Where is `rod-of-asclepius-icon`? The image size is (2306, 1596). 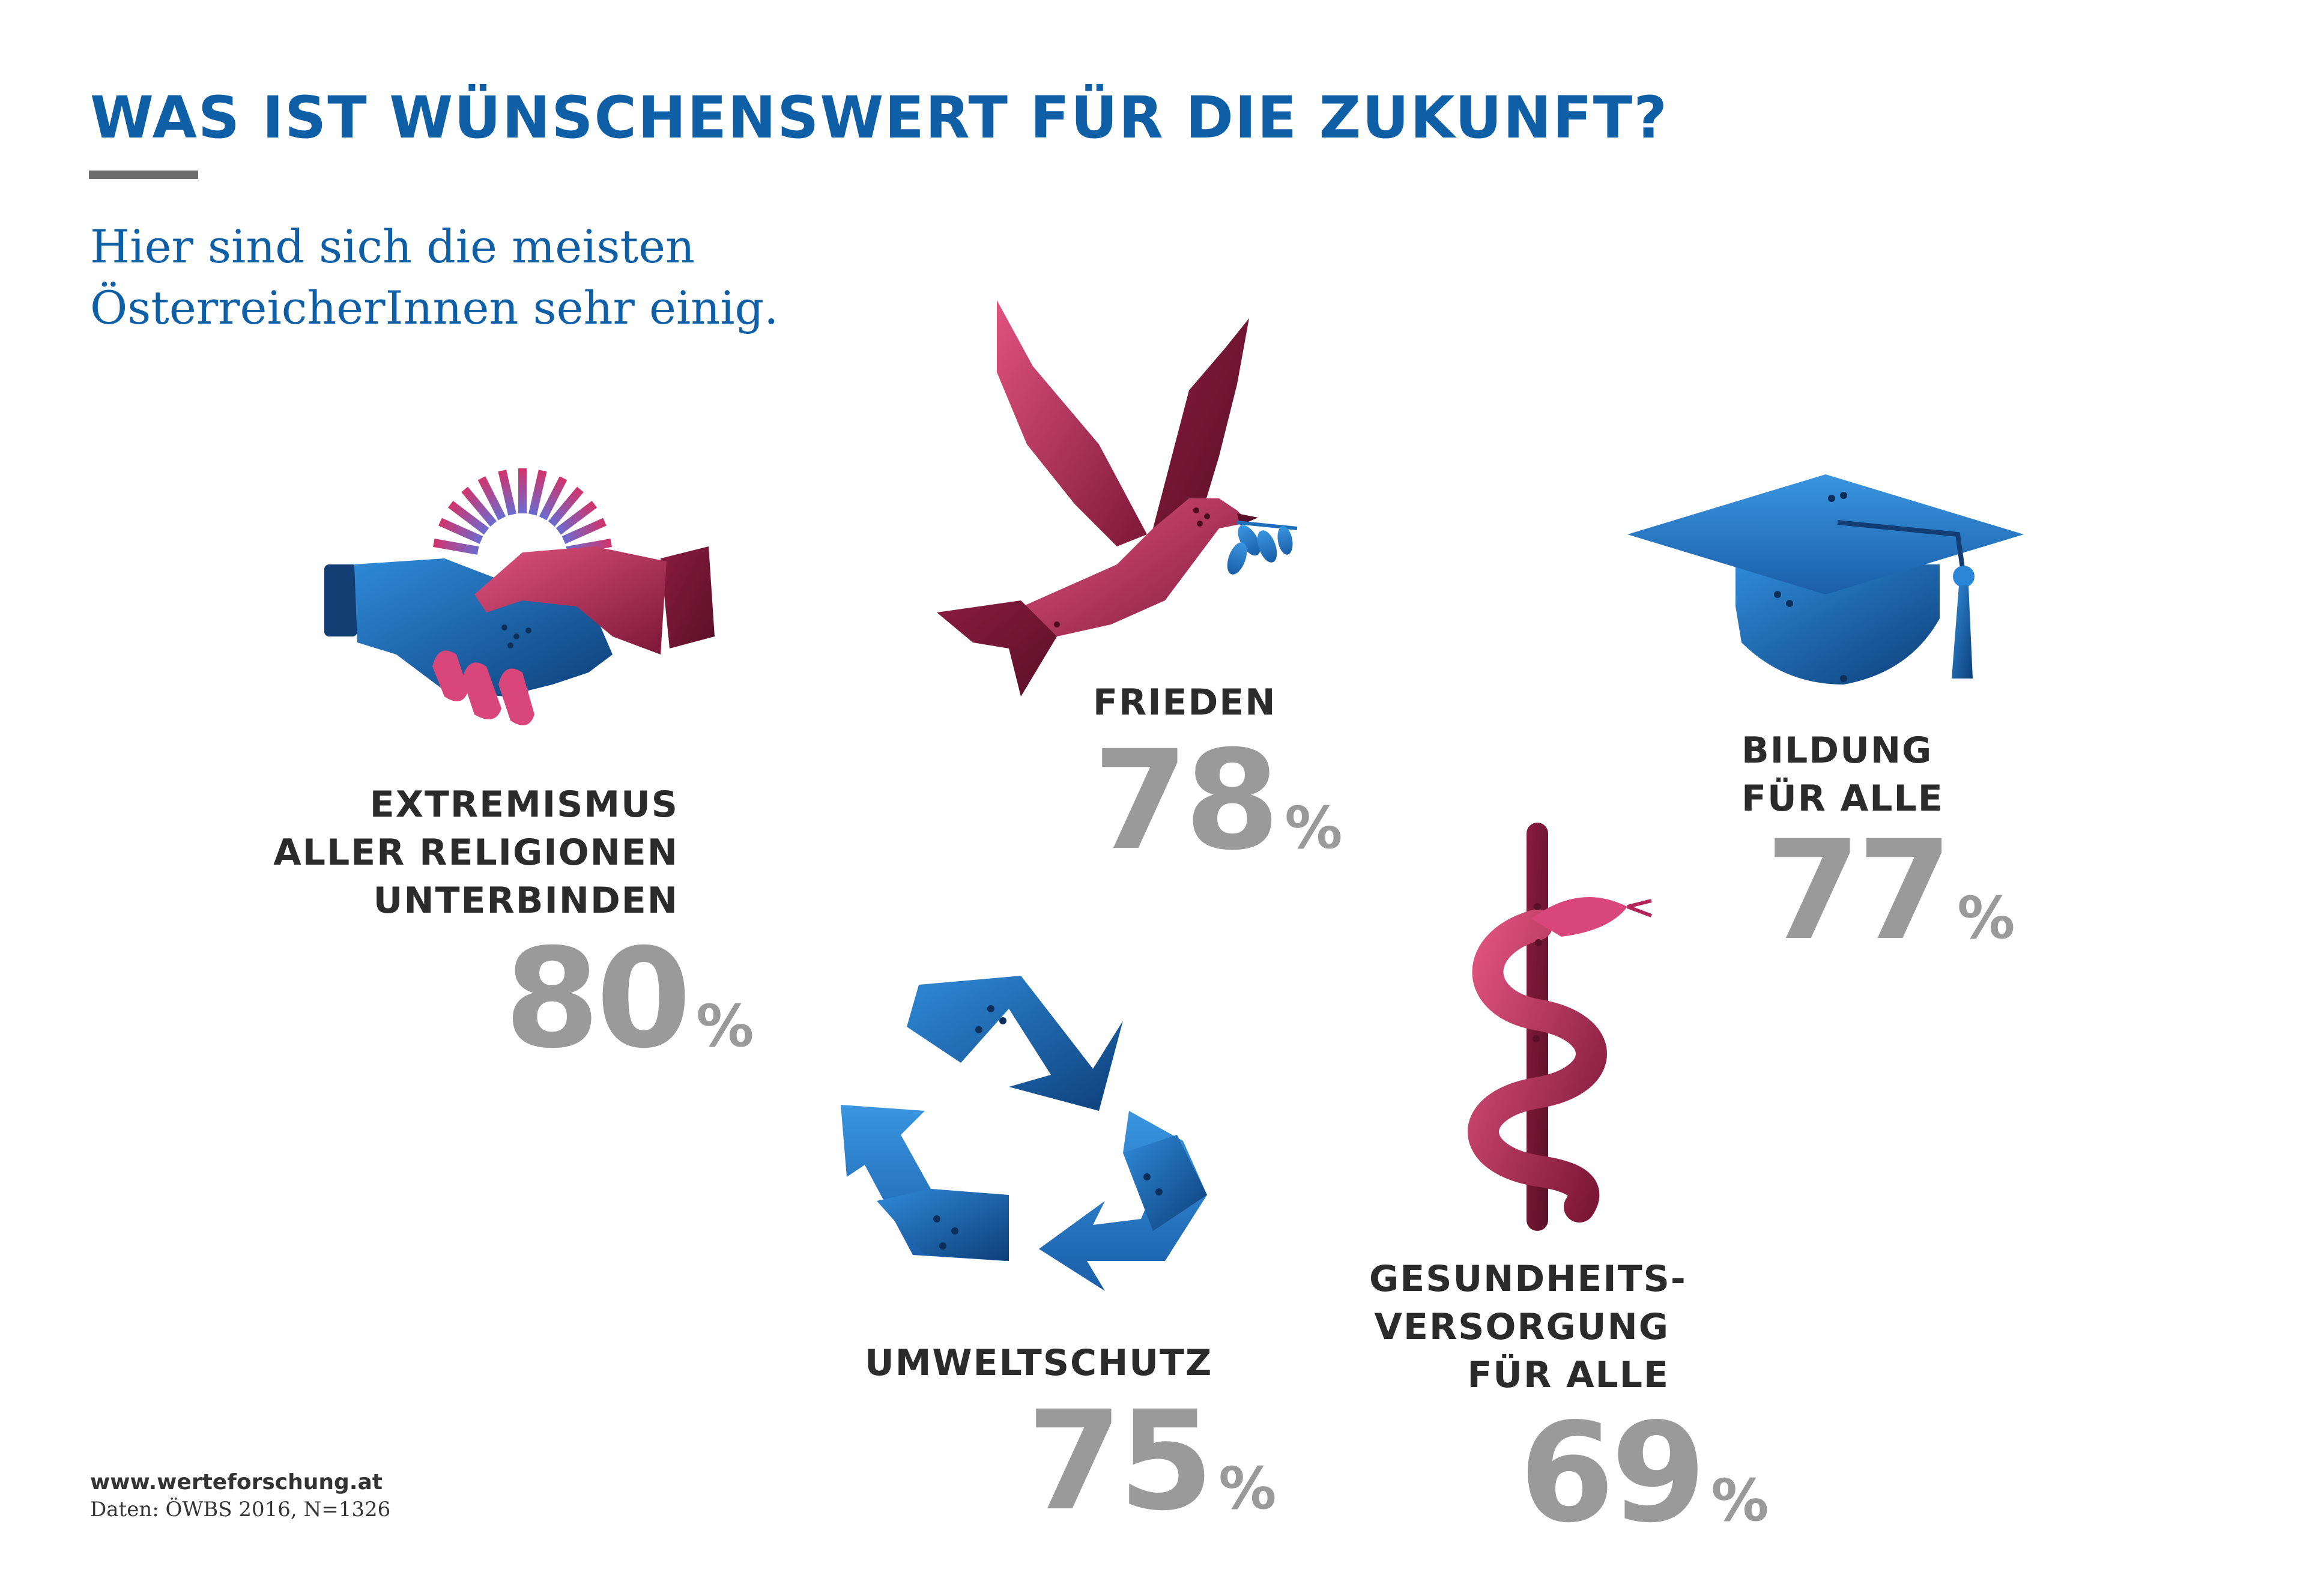 rod-of-asclepius-icon is located at coordinates (1560, 1027).